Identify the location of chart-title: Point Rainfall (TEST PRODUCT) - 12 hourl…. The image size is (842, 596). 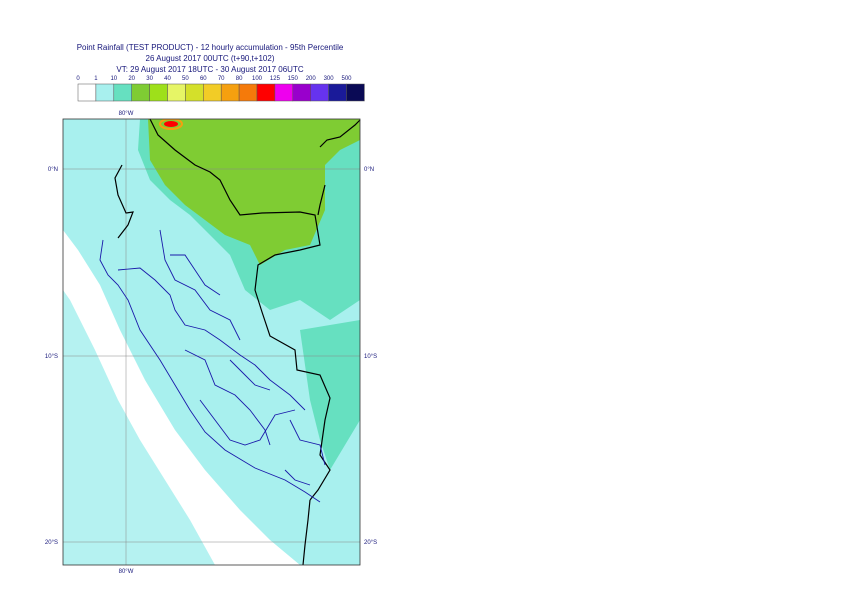
(210, 47).